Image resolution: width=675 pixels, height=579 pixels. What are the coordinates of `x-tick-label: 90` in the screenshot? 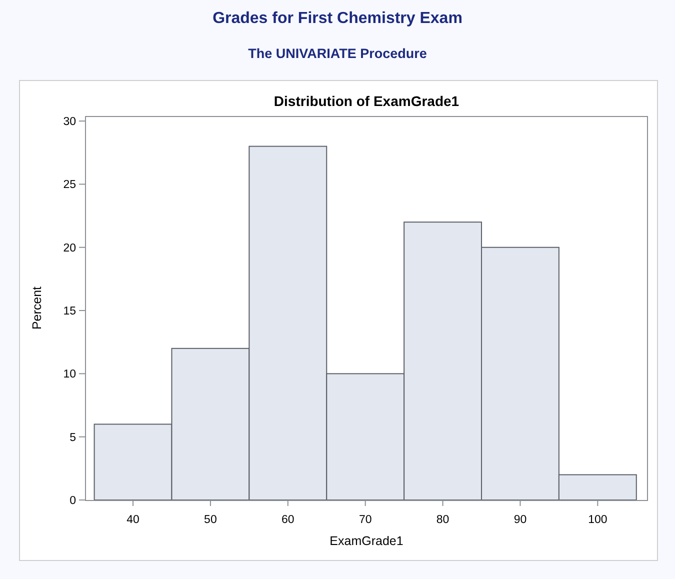 It's located at (520, 520).